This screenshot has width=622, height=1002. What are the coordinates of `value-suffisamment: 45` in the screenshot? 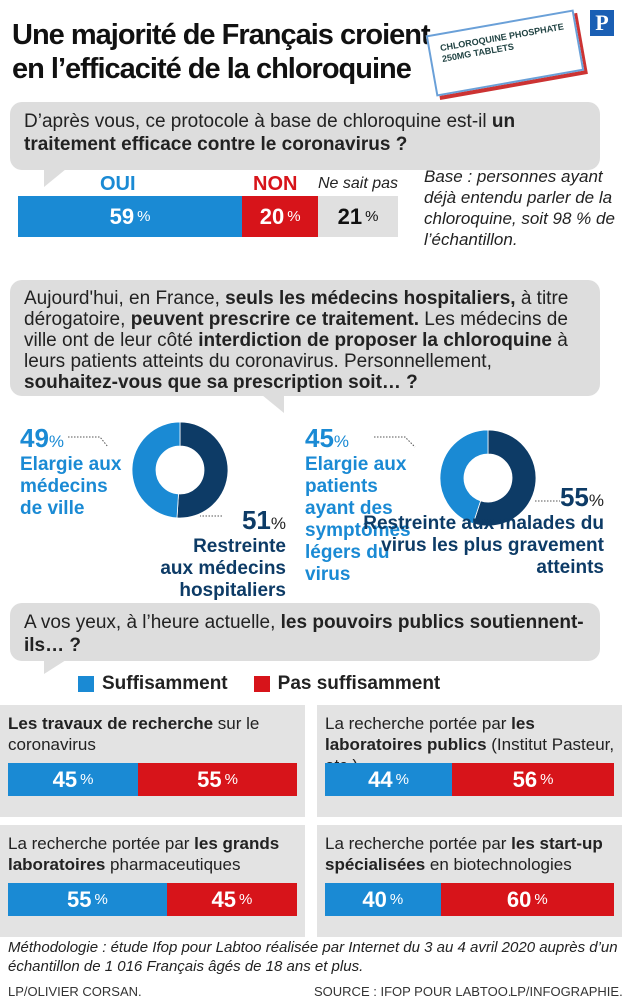 It's located at (65, 779).